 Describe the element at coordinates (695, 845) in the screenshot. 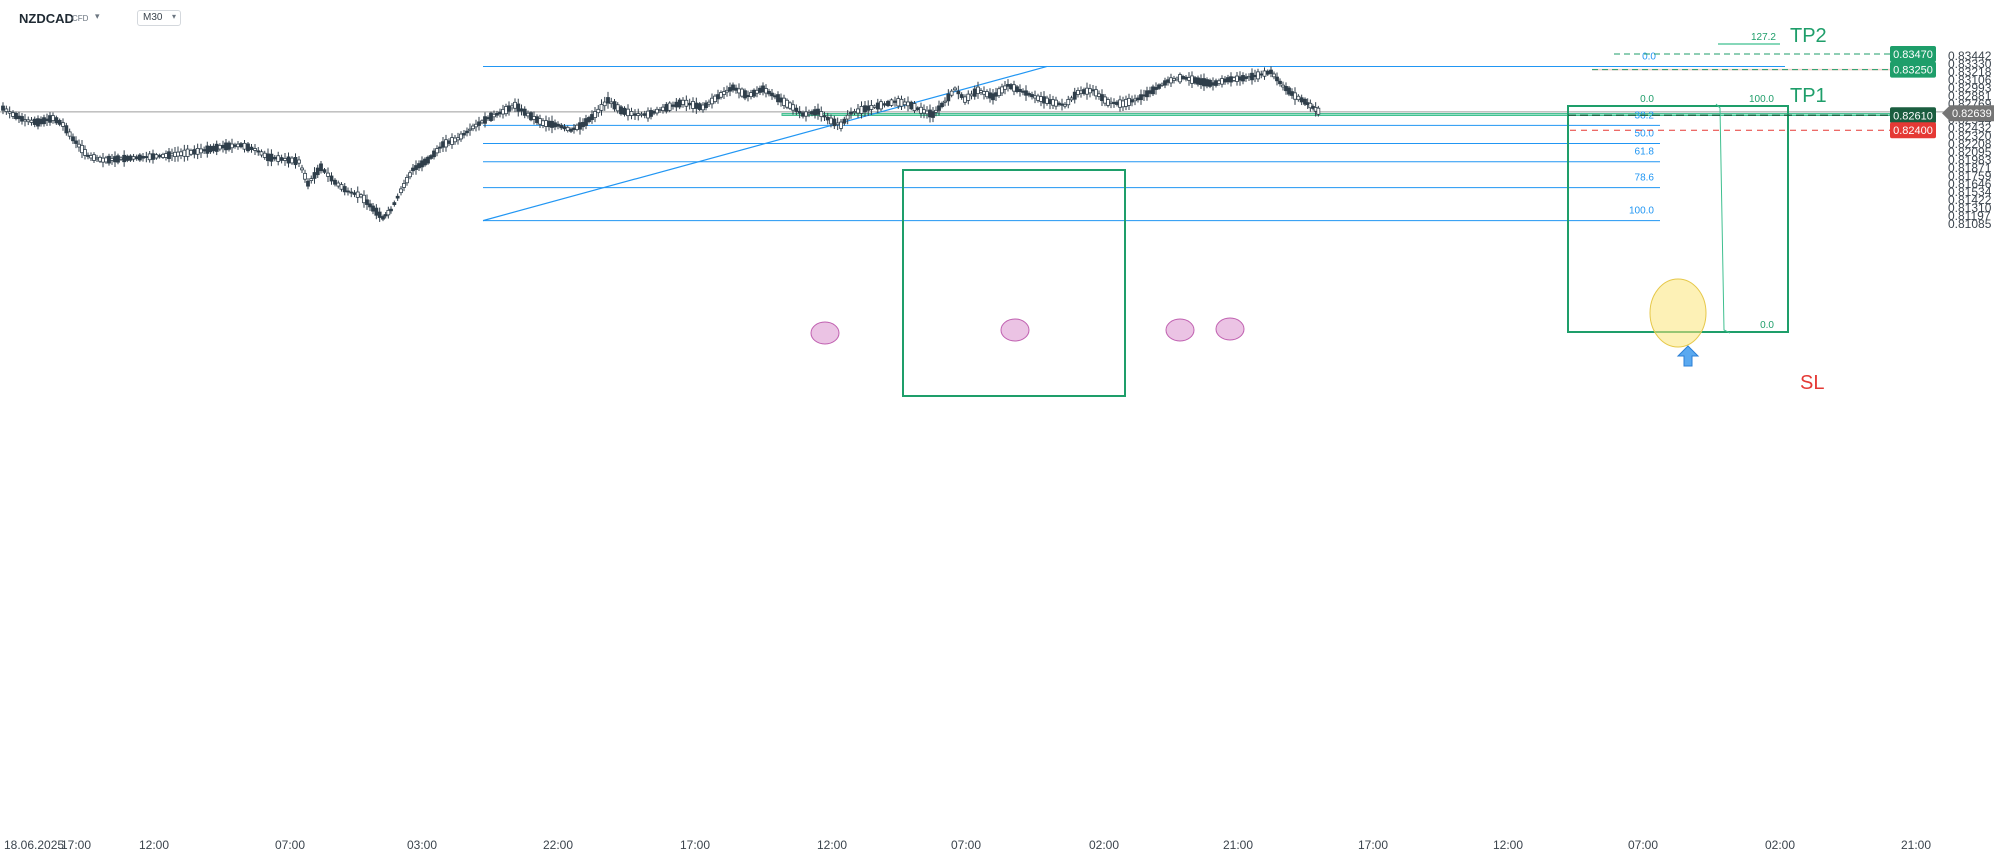

I see `x-axis-tick-label: 17:00` at that location.